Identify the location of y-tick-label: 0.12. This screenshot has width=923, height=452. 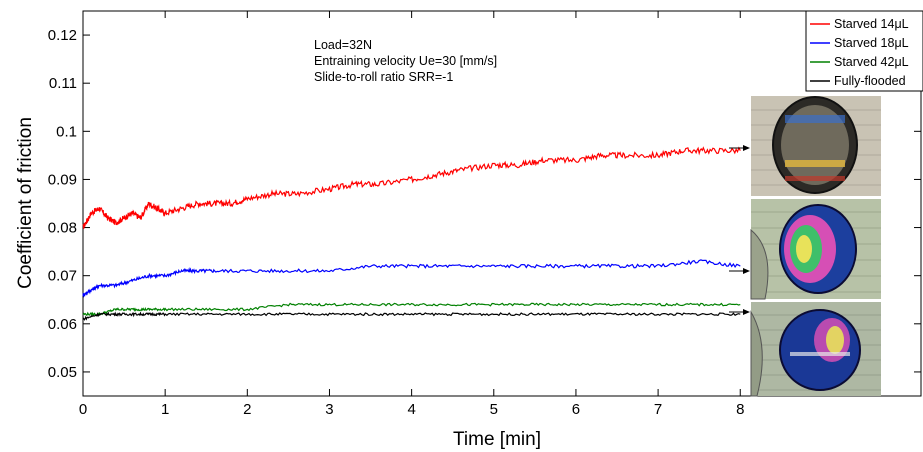
(62, 35).